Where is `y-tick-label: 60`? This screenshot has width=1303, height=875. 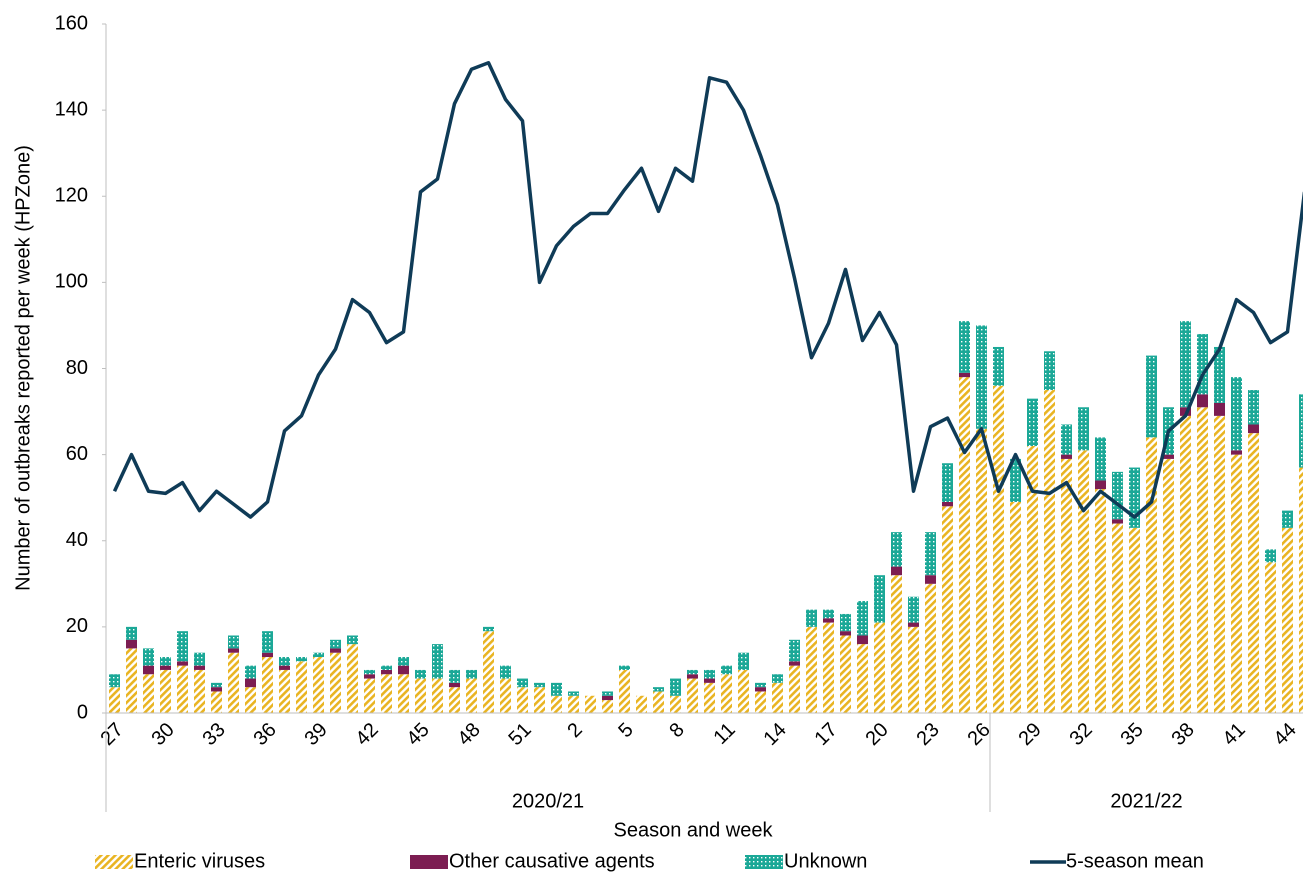
y-tick-label: 60 is located at coordinates (77, 454).